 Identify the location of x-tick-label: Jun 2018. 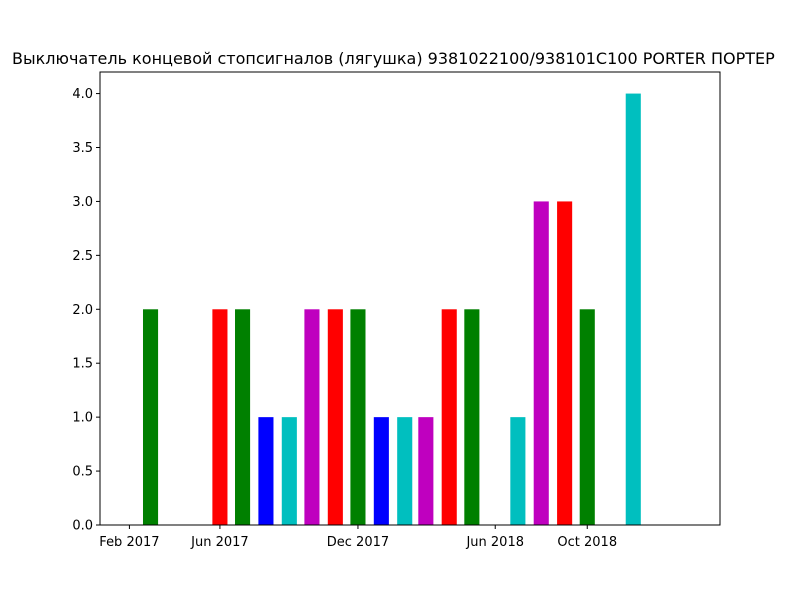
(494, 542).